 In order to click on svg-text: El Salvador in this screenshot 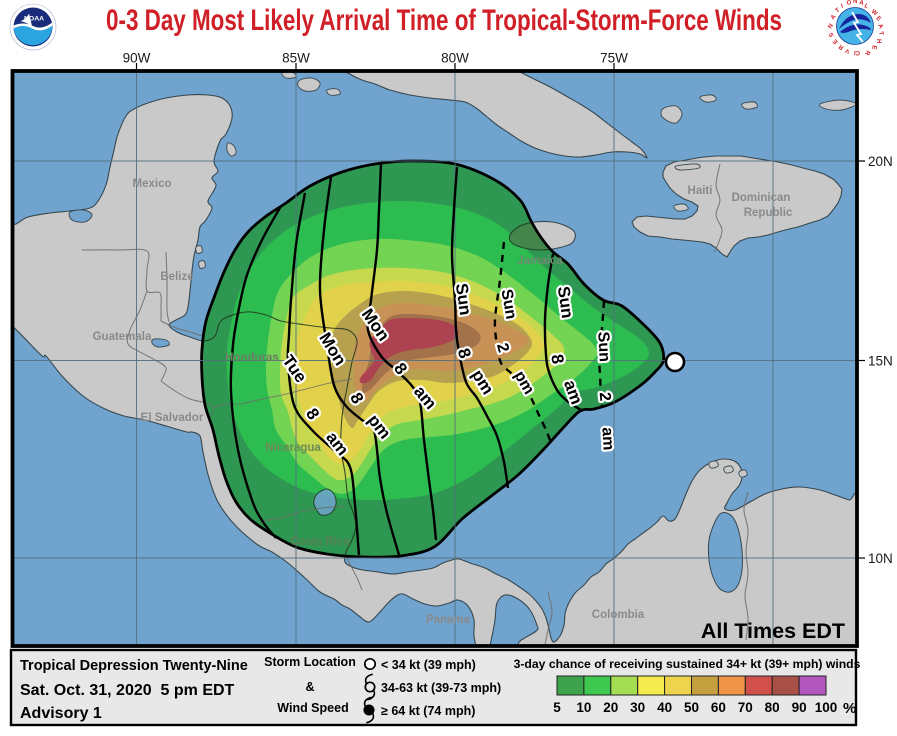, I will do `click(172, 418)`.